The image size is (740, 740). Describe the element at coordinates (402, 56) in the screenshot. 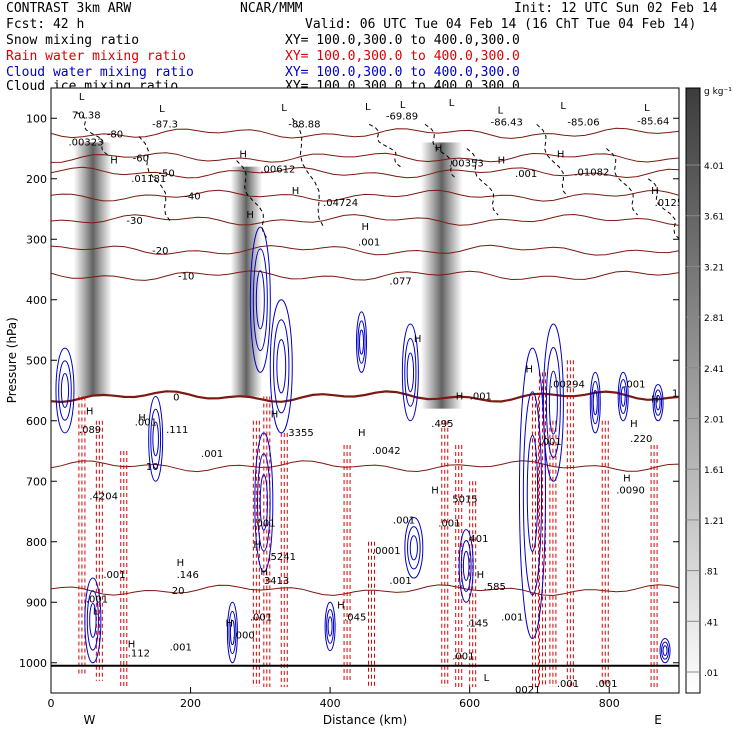

I see `field-xs-rain: XY= 100.0,300.0 to 400.0,300.0` at that location.